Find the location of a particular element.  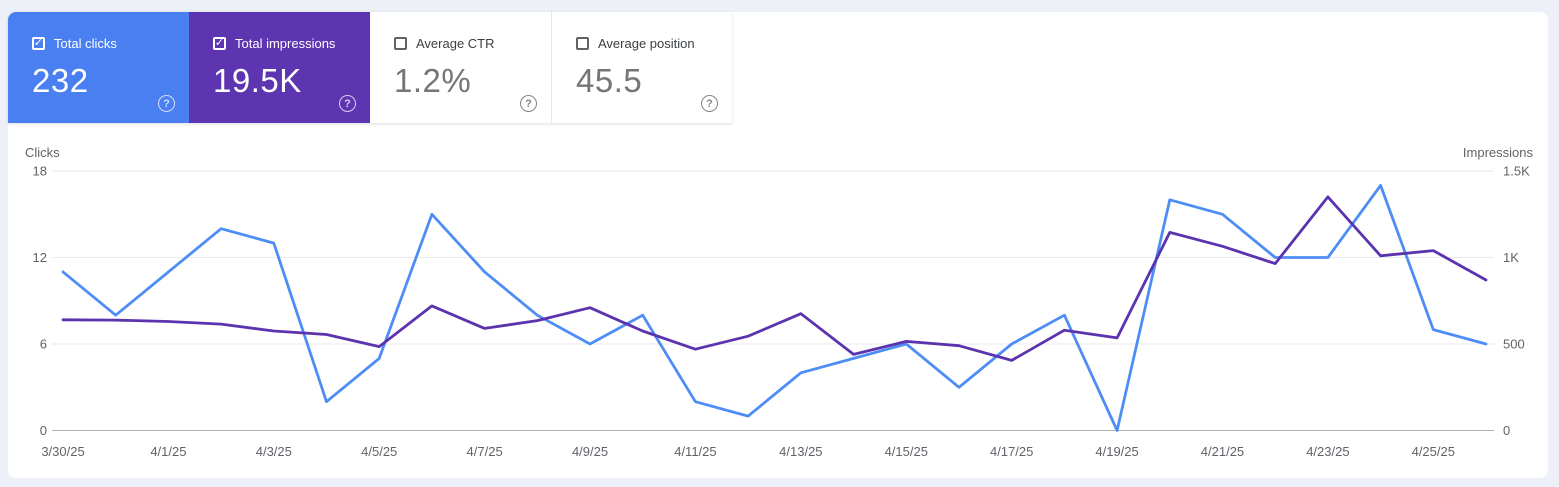

average-position-checkbox is located at coordinates (582, 43).